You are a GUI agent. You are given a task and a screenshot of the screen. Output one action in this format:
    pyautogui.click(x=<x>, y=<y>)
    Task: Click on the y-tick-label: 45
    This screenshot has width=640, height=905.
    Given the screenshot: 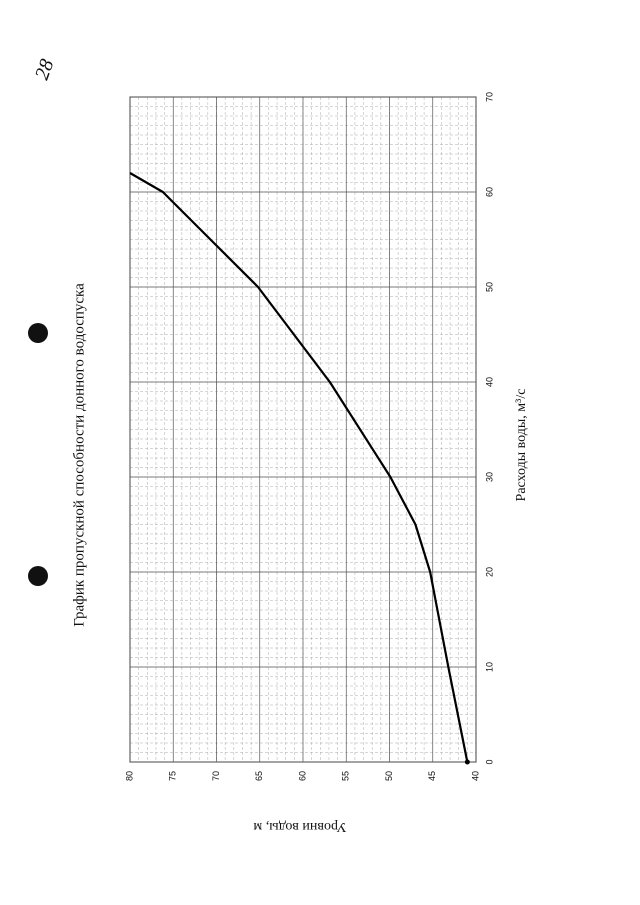 What is the action you would take?
    pyautogui.click(x=432, y=776)
    